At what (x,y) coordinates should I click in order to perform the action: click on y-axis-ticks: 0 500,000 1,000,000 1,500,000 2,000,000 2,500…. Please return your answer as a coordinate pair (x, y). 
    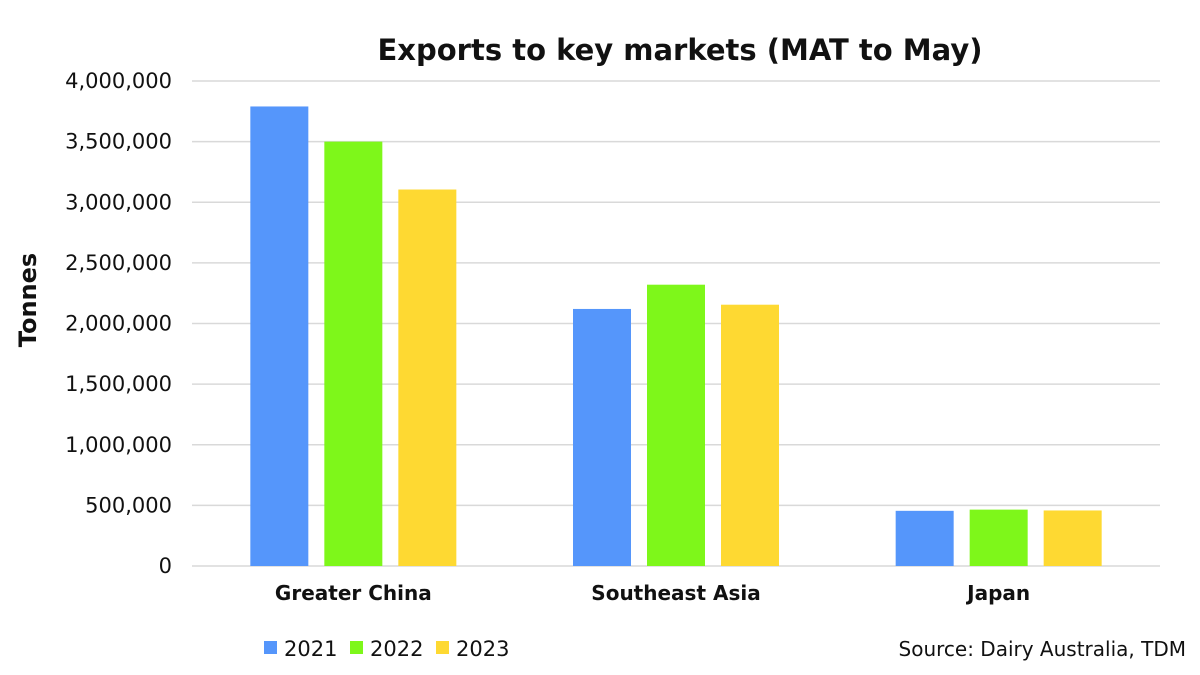
    Looking at the image, I should click on (118, 323).